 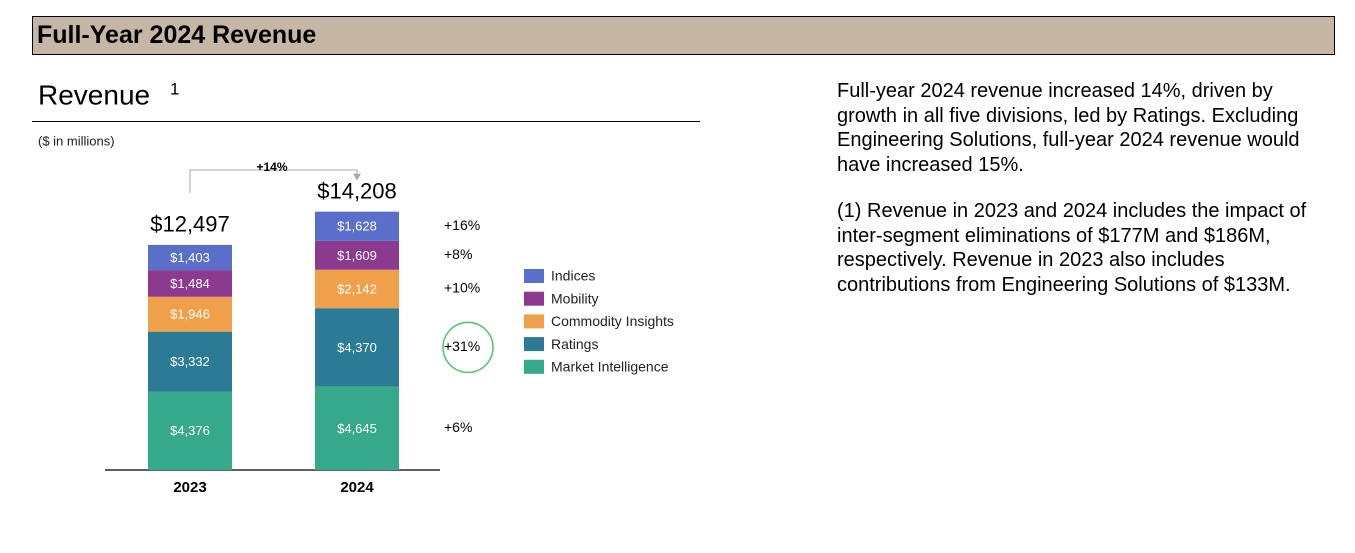 I want to click on data-label: $1,403, so click(x=190, y=257).